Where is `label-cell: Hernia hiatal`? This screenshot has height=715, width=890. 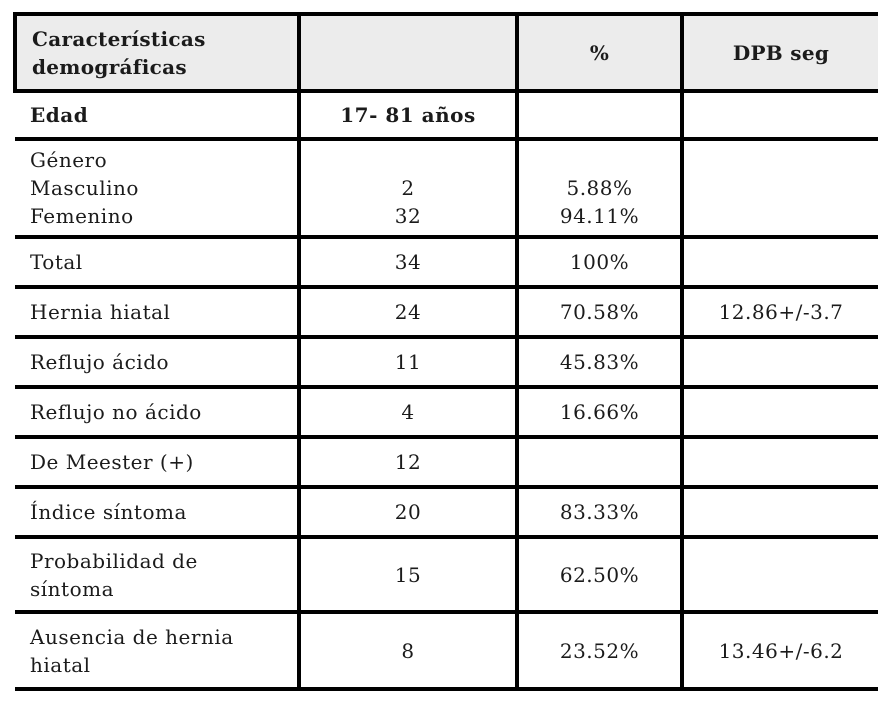 label-cell: Hernia hiatal is located at coordinates (158, 313).